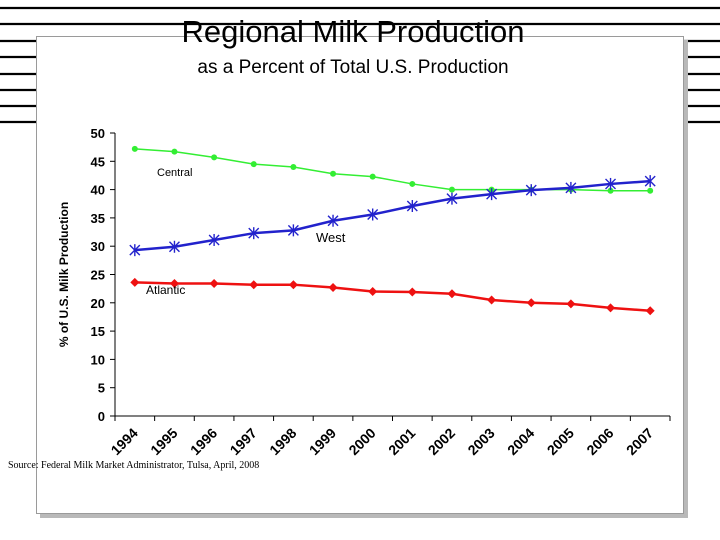  Describe the element at coordinates (64, 274) in the screenshot. I see `y-axis-label: % of U.S. Milk Production` at that location.